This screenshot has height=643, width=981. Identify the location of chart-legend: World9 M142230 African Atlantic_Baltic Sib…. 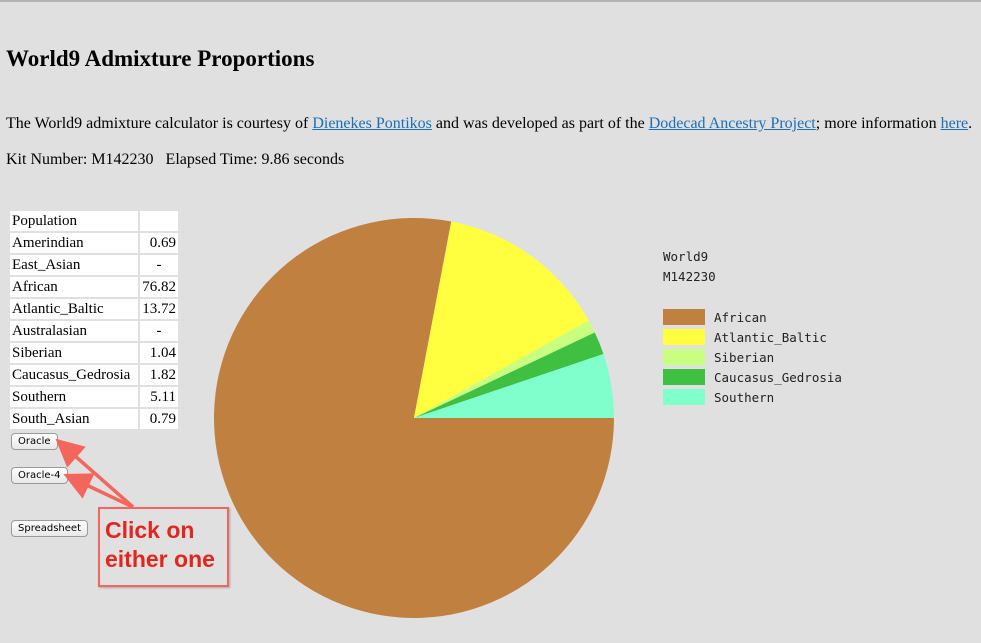
(752, 327).